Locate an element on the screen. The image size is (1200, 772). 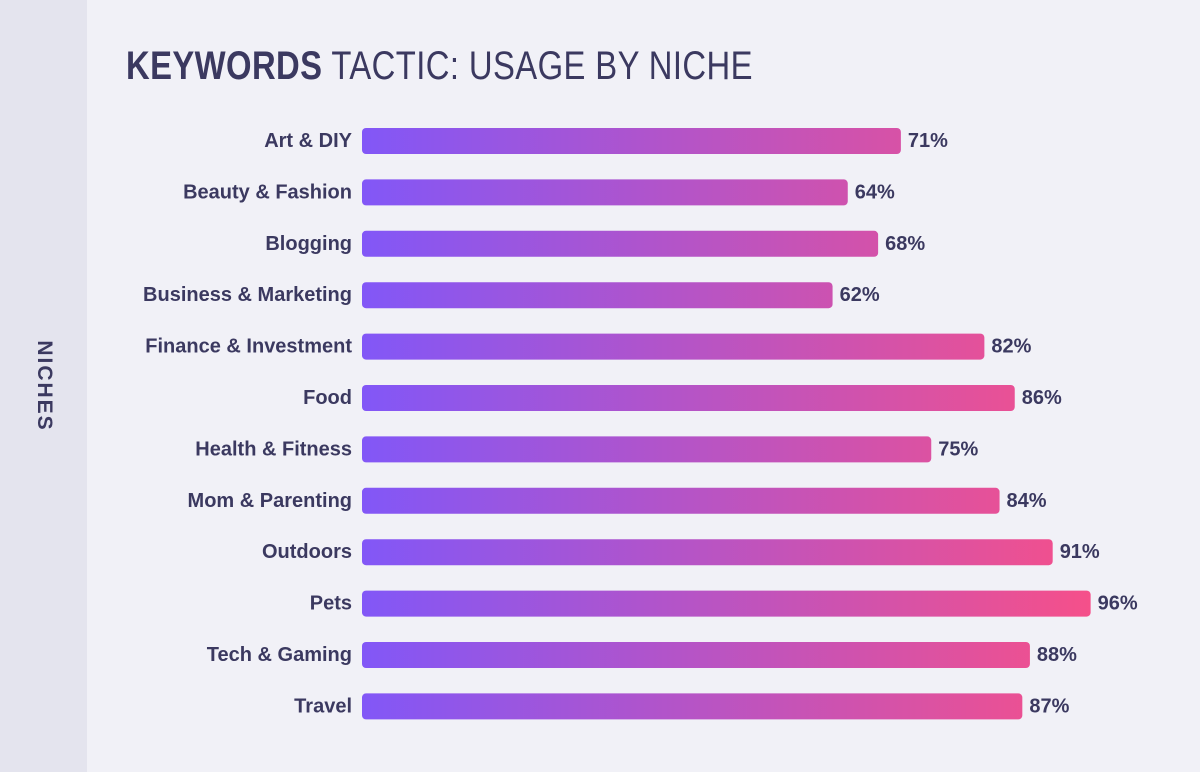
category-label: Health & Fitness is located at coordinates (273, 449).